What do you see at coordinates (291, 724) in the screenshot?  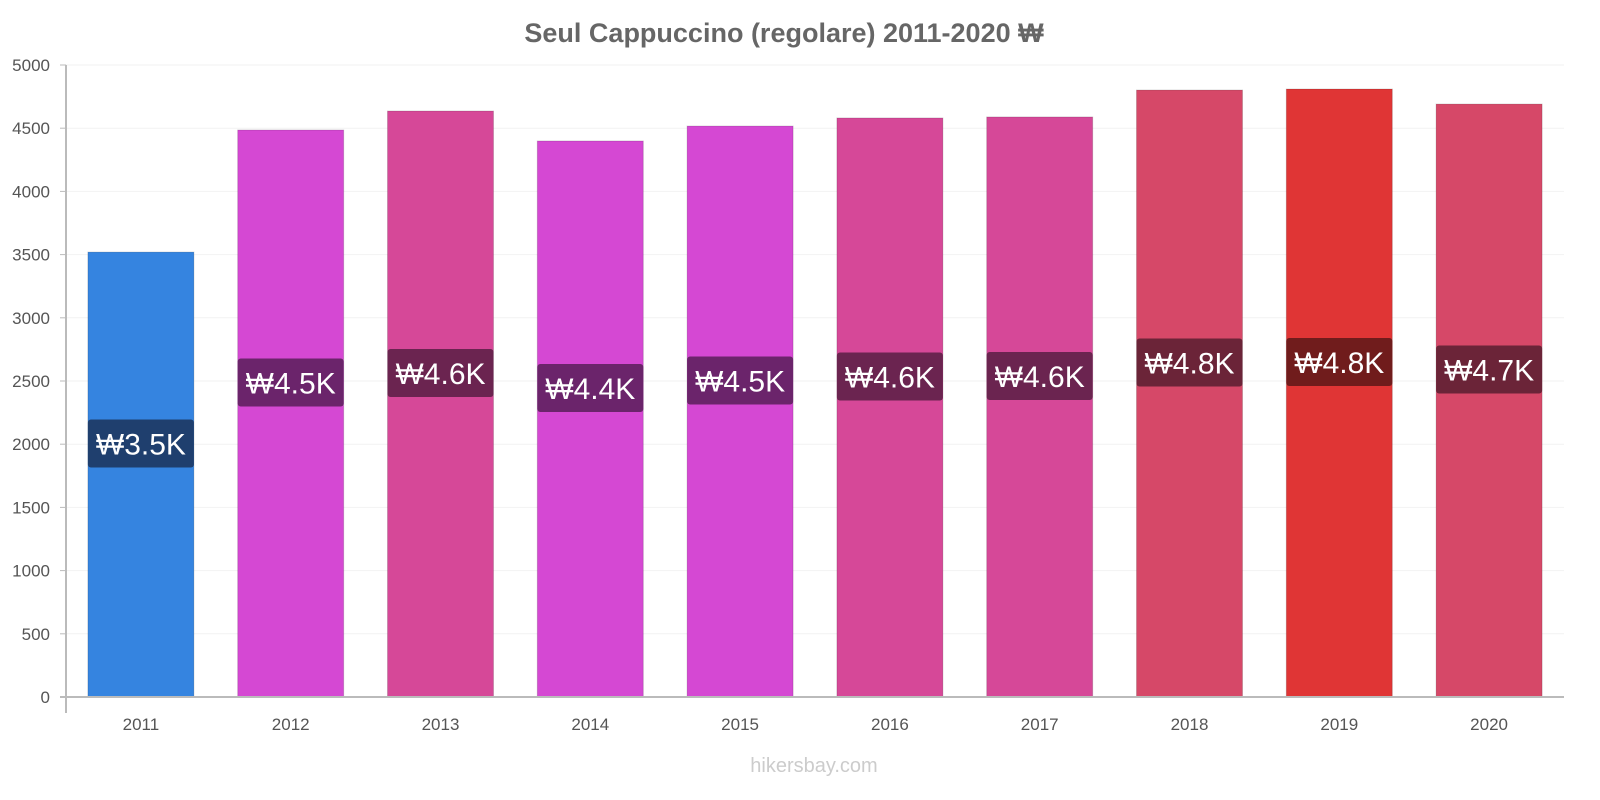 I see `x-tick-label: 2012` at bounding box center [291, 724].